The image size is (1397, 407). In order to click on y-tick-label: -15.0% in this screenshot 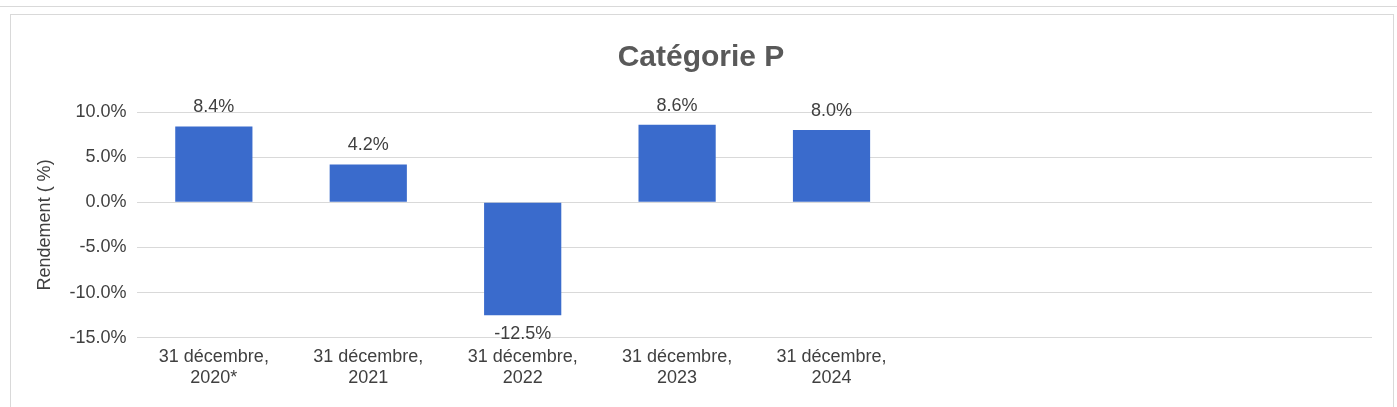, I will do `click(98, 336)`.